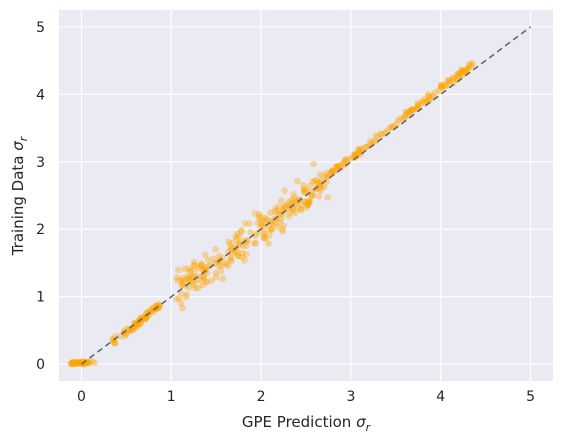 Image resolution: width=563 pixels, height=442 pixels. What do you see at coordinates (40, 95) in the screenshot?
I see `y-tick-label: 4` at bounding box center [40, 95].